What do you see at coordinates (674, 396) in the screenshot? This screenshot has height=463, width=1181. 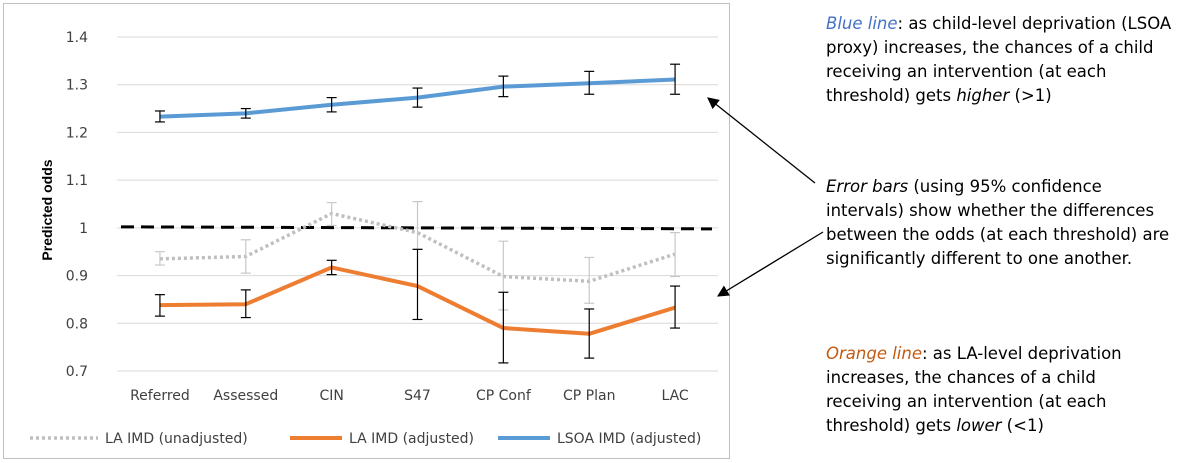 I see `x-tick-label: LAC` at bounding box center [674, 396].